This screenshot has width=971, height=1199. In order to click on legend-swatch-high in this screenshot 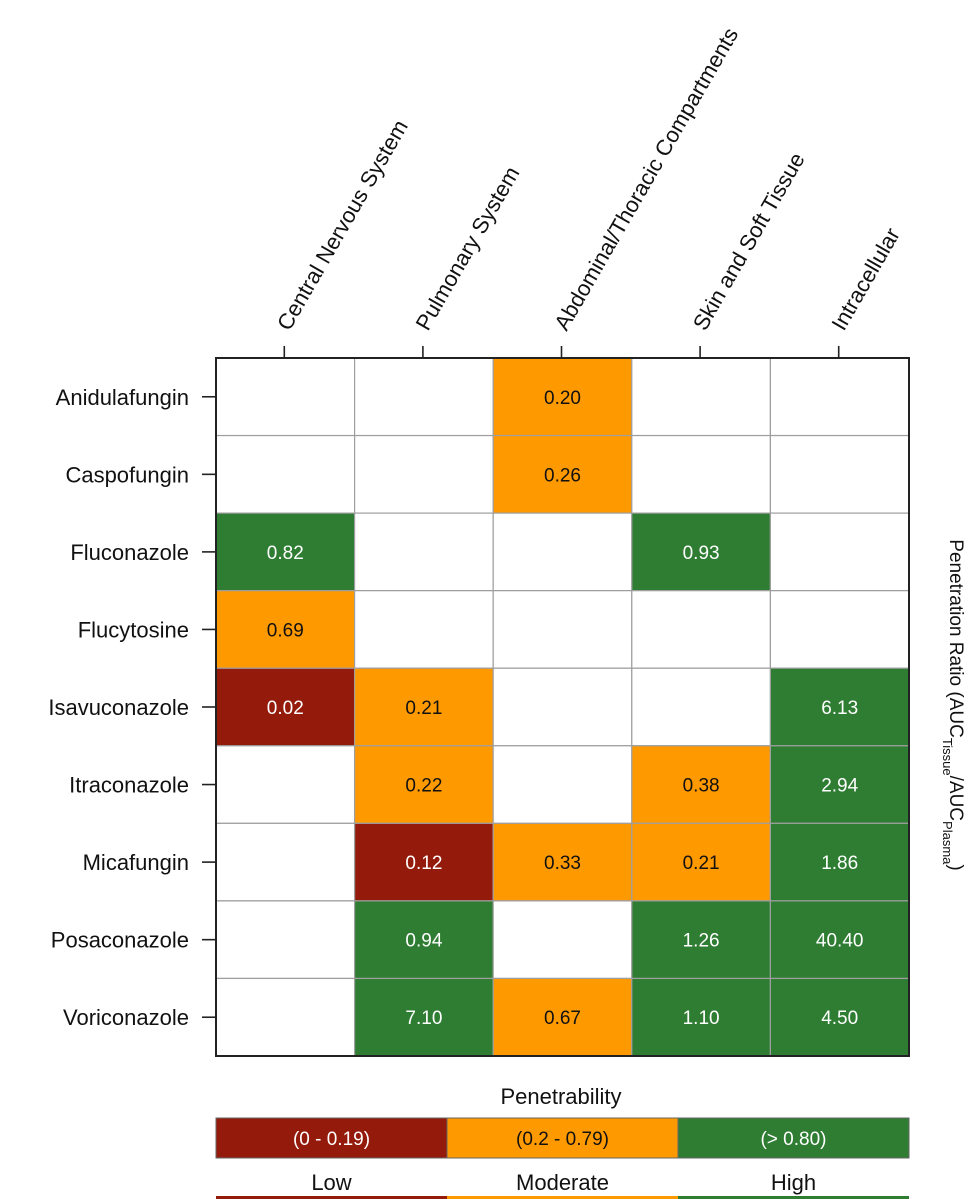, I will do `click(793, 1138)`.